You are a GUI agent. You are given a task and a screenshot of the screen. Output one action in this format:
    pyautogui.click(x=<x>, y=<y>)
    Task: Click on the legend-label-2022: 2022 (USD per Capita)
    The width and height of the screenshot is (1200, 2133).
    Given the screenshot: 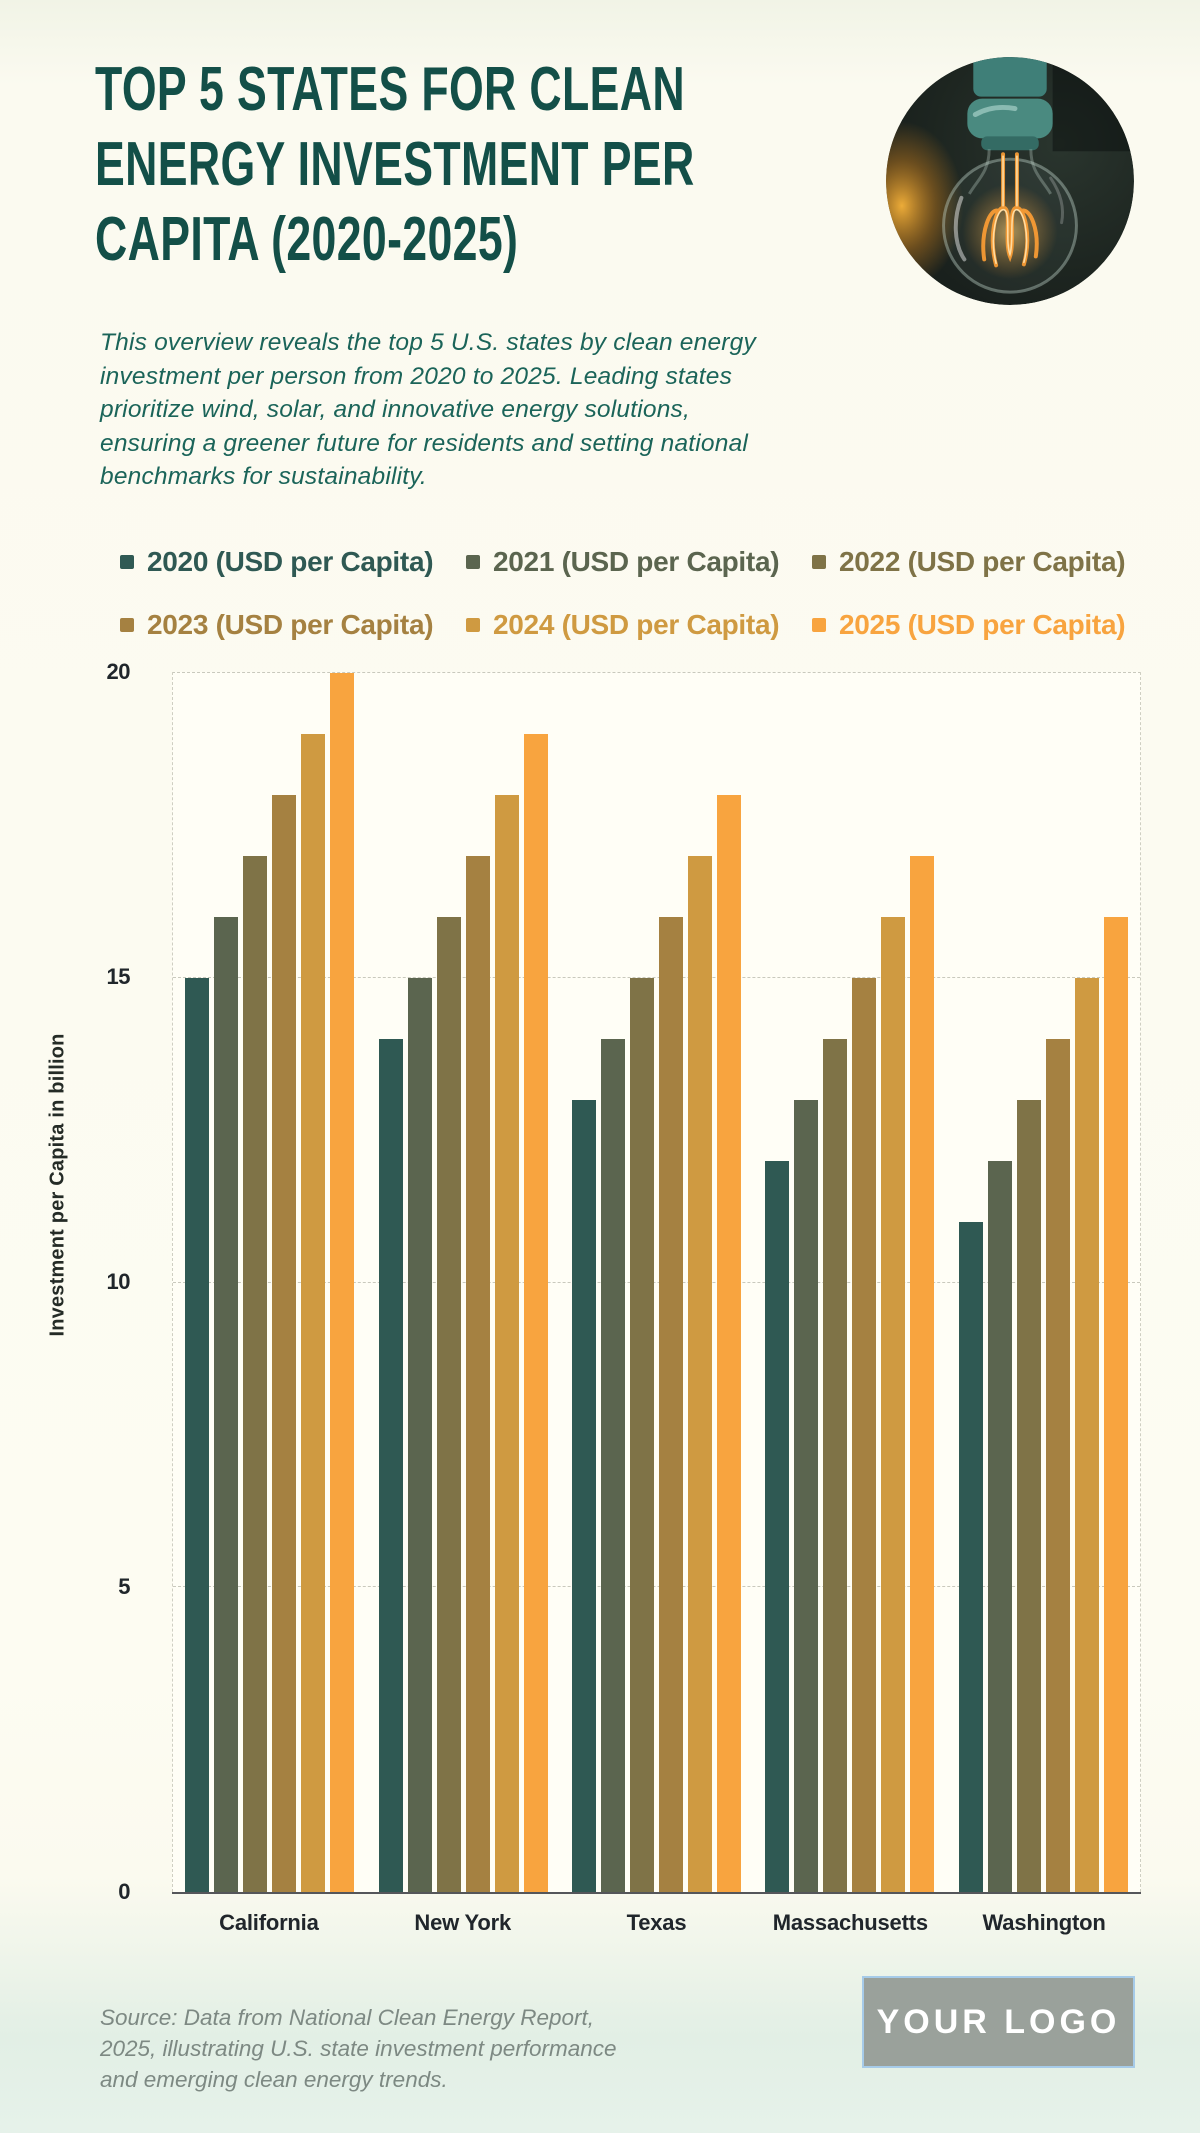 What is the action you would take?
    pyautogui.click(x=982, y=561)
    